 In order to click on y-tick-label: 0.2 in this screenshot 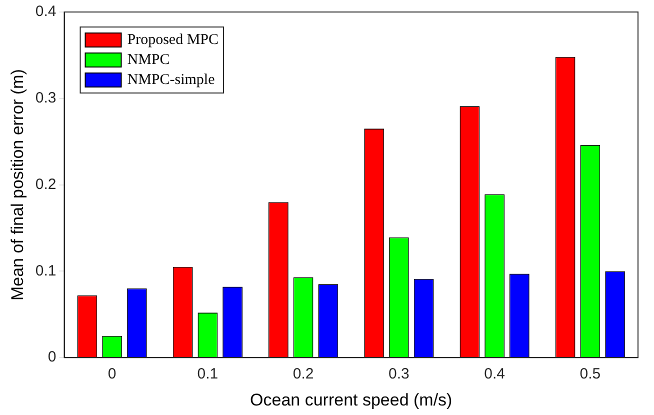, I will do `click(45, 184)`.